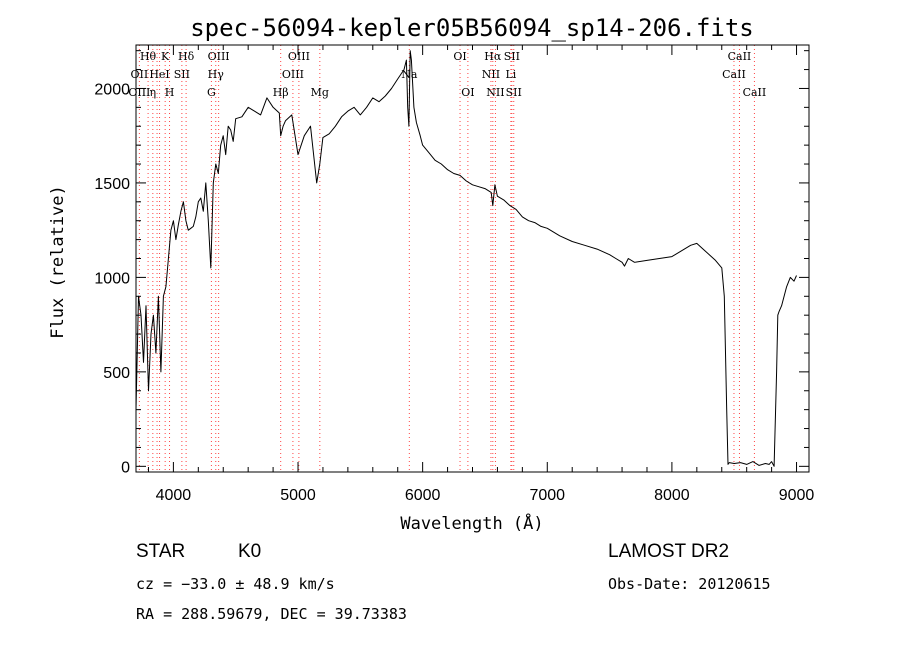  What do you see at coordinates (58, 262) in the screenshot?
I see `y-axis-label: Flux (relative)` at bounding box center [58, 262].